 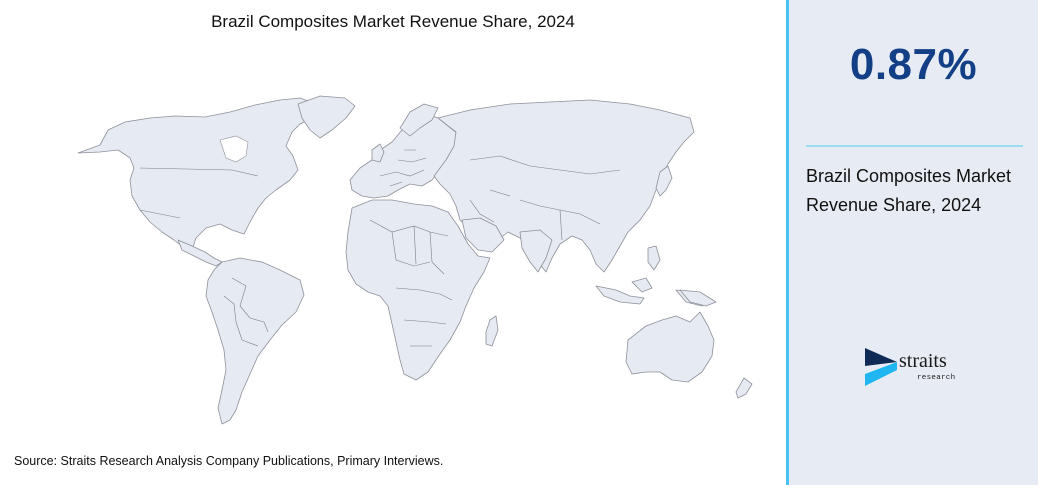 I want to click on south-america, so click(x=255, y=341).